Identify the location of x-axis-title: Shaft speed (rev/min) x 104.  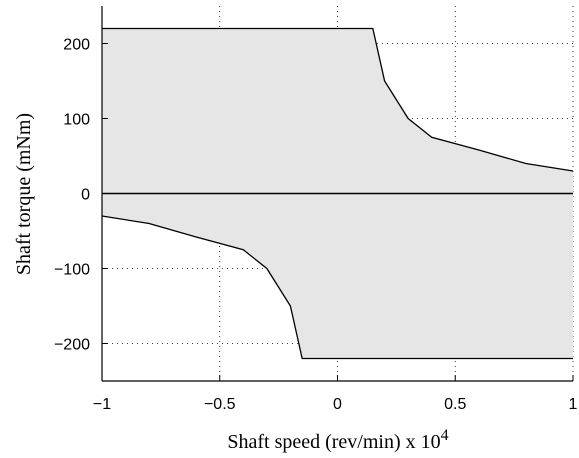
(337, 440).